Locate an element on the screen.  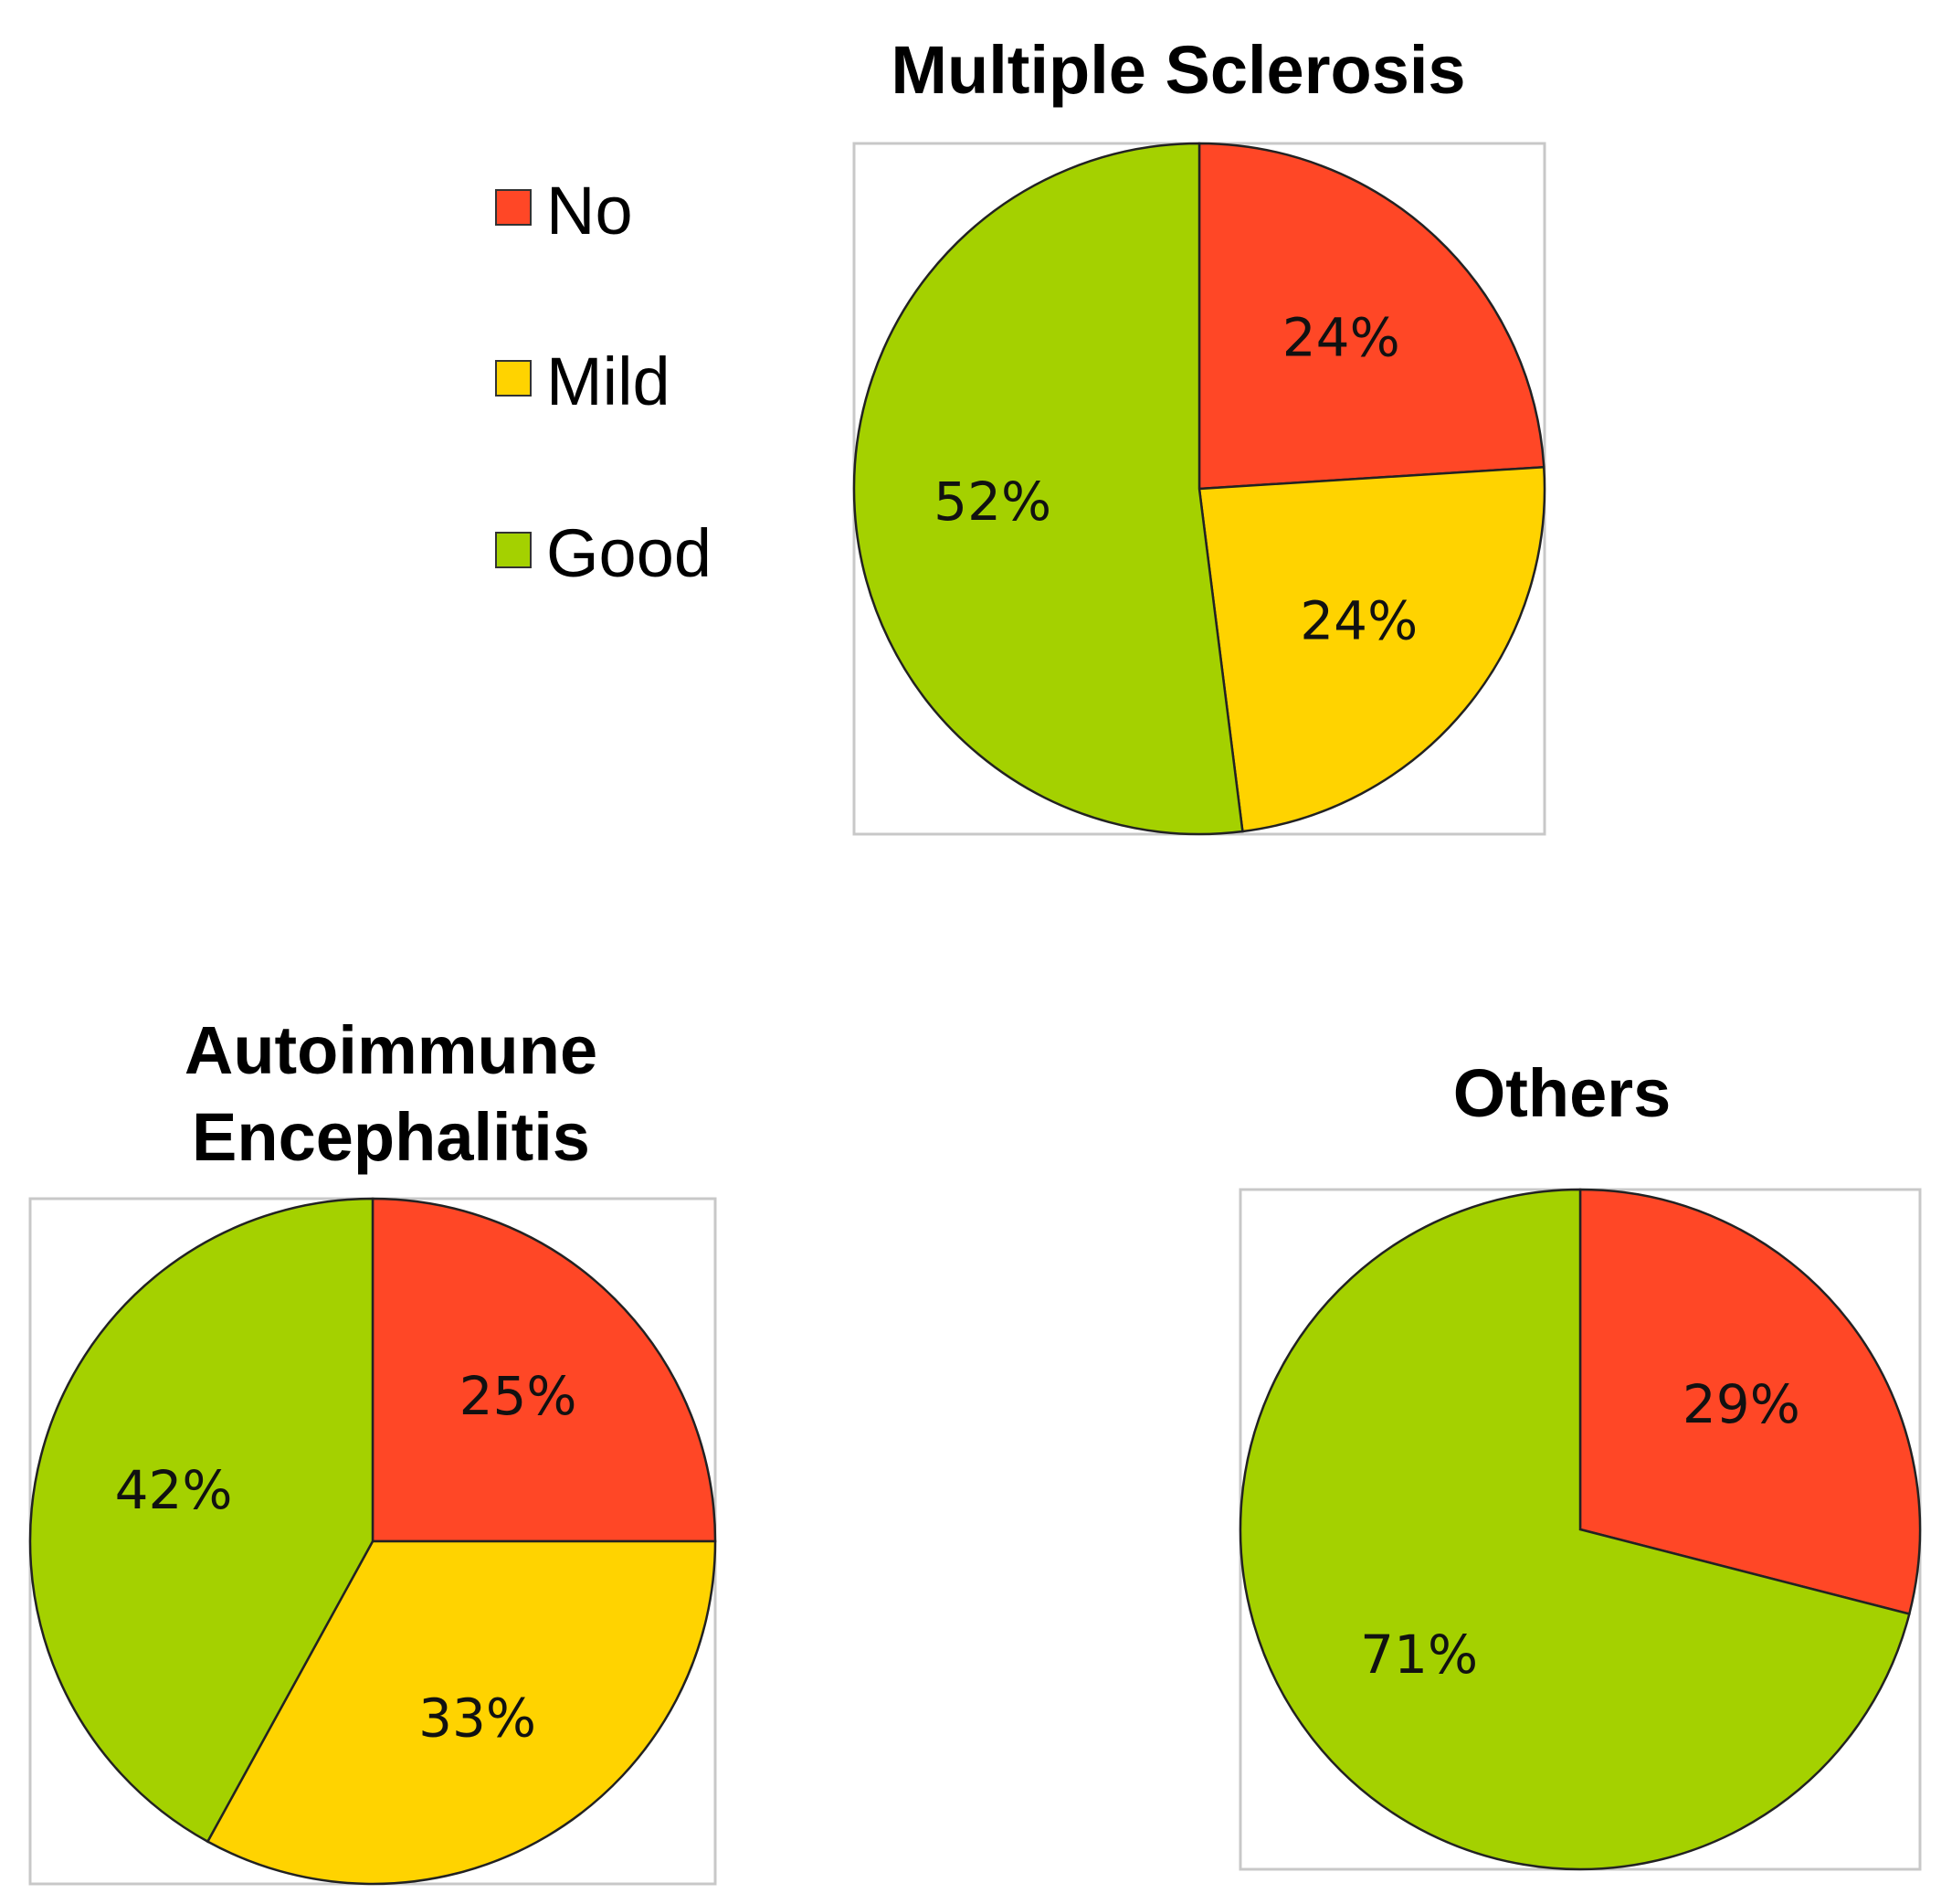
slice-label-multiple-sclerosis-good: 52% is located at coordinates (992, 502).